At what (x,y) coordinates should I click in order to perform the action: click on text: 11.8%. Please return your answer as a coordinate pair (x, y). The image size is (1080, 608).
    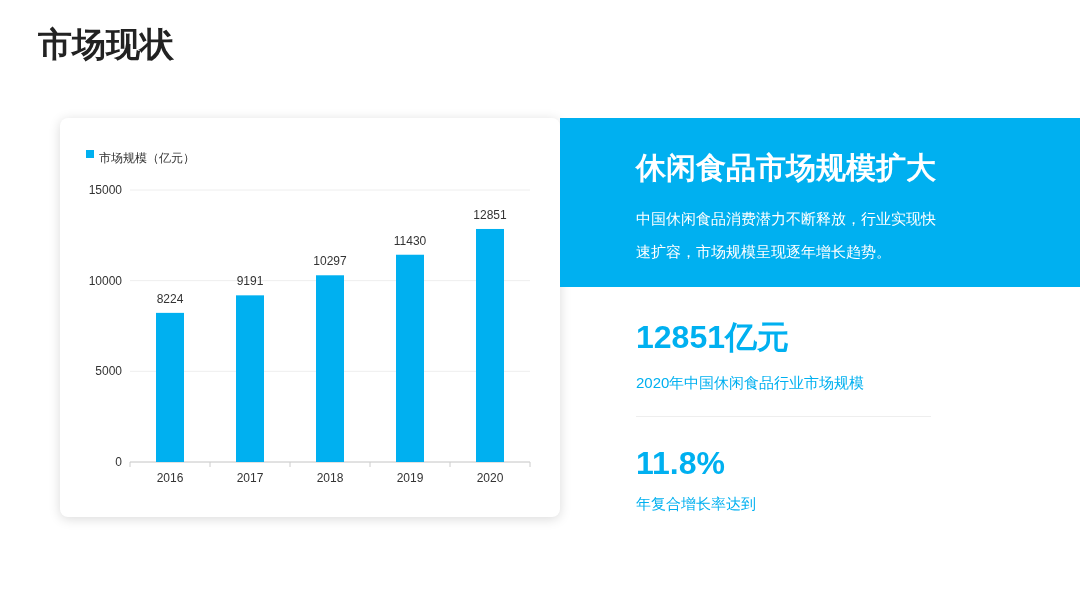
    Looking at the image, I should click on (680, 463).